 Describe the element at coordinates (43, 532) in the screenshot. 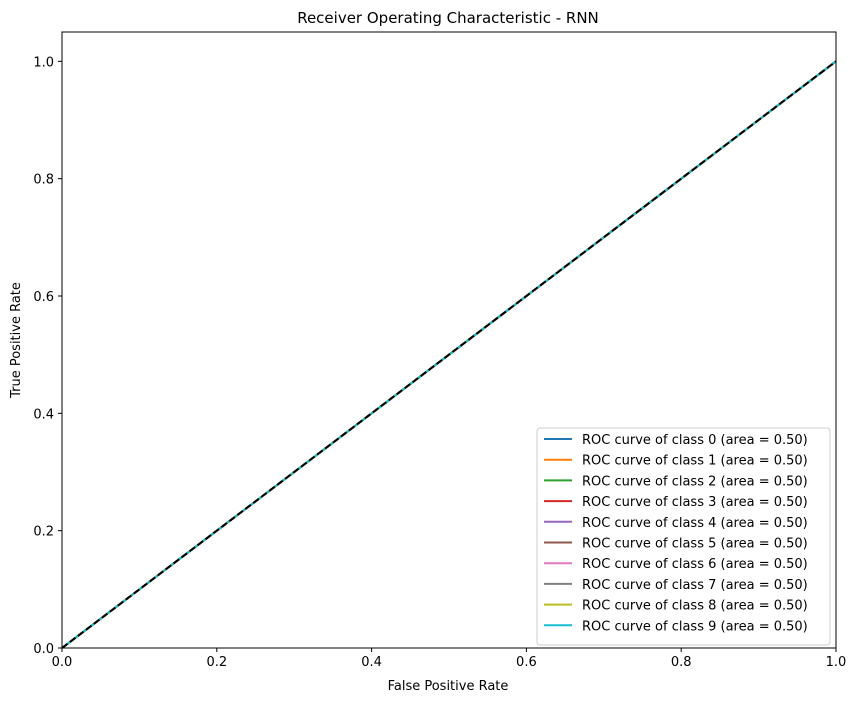

I see `y-tick-label: 0.2` at that location.